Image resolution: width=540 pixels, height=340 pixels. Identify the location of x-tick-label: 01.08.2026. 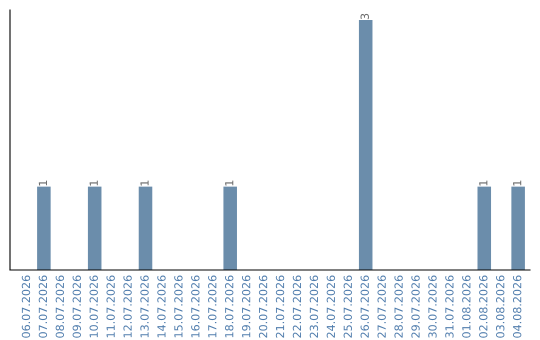
(466, 307).